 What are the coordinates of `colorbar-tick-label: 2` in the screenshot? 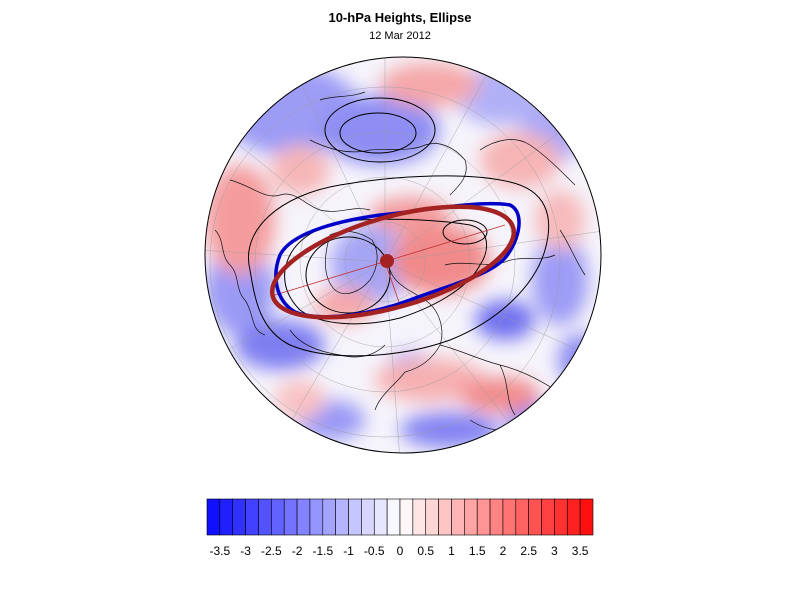 It's located at (503, 551).